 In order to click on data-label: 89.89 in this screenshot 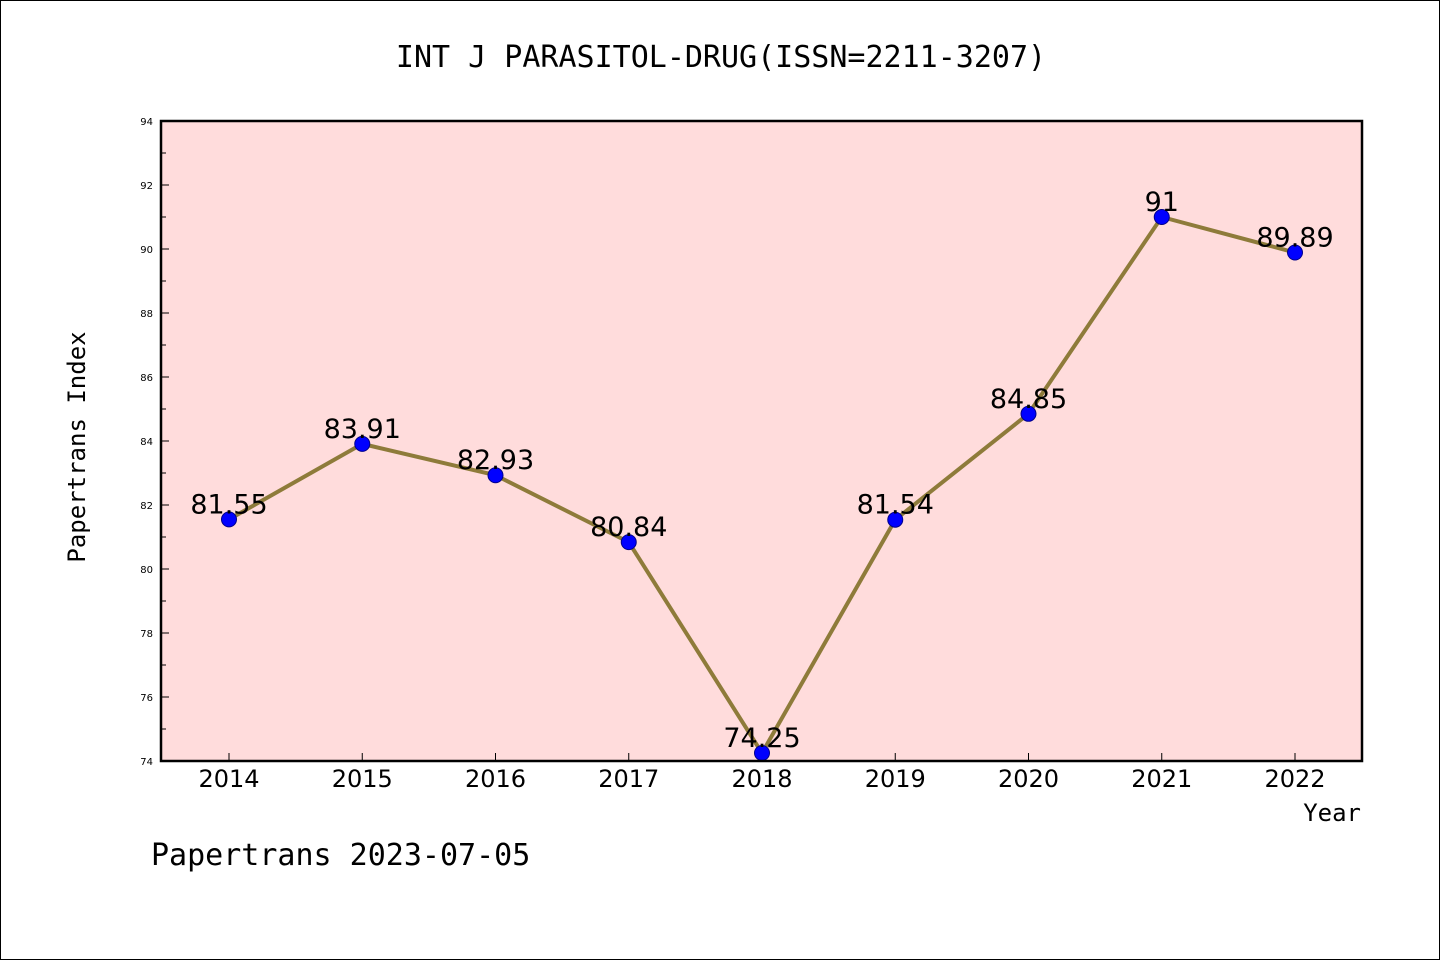, I will do `click(1294, 238)`.